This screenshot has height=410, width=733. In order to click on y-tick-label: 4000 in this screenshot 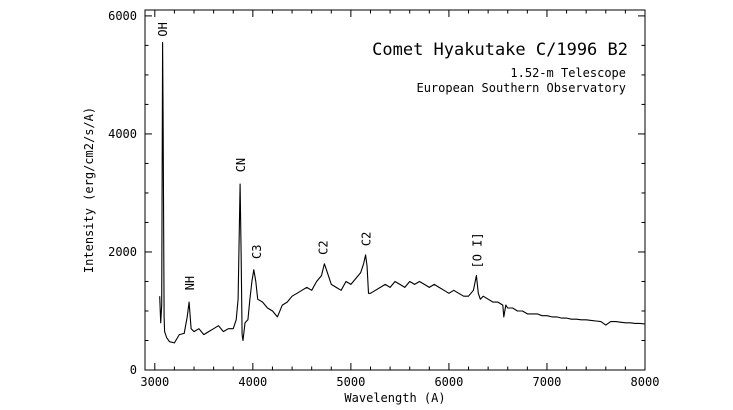, I will do `click(122, 134)`.